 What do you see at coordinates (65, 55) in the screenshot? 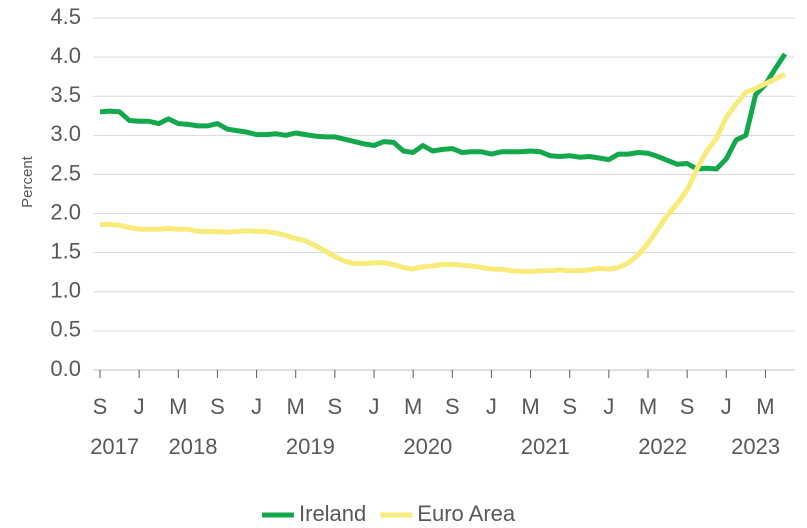
I see `y-tick-label: 4.0` at bounding box center [65, 55].